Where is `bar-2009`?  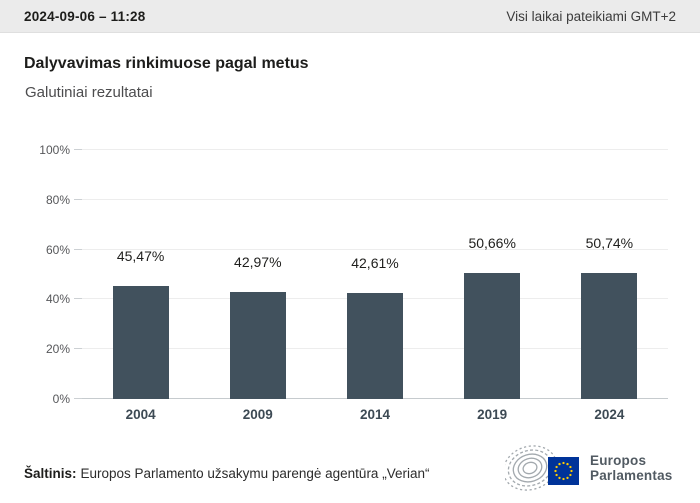
bar-2009 is located at coordinates (257, 345).